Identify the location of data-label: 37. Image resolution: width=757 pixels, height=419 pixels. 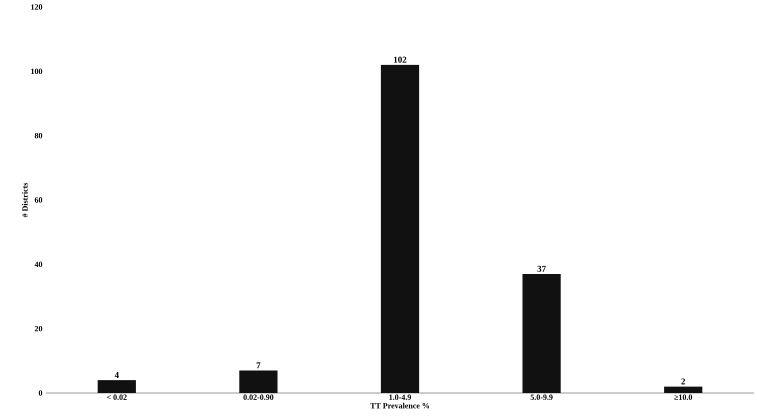
(541, 269).